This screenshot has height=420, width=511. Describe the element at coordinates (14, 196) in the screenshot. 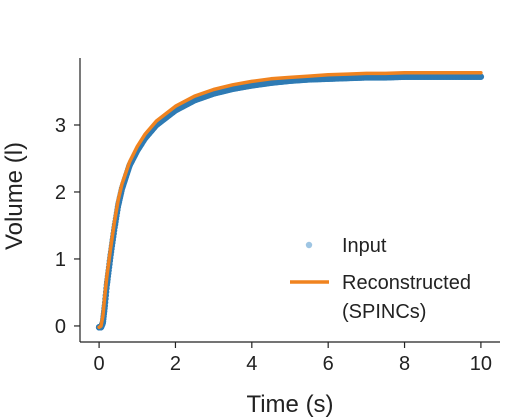

I see `y-axis-label: Volume (l)` at that location.